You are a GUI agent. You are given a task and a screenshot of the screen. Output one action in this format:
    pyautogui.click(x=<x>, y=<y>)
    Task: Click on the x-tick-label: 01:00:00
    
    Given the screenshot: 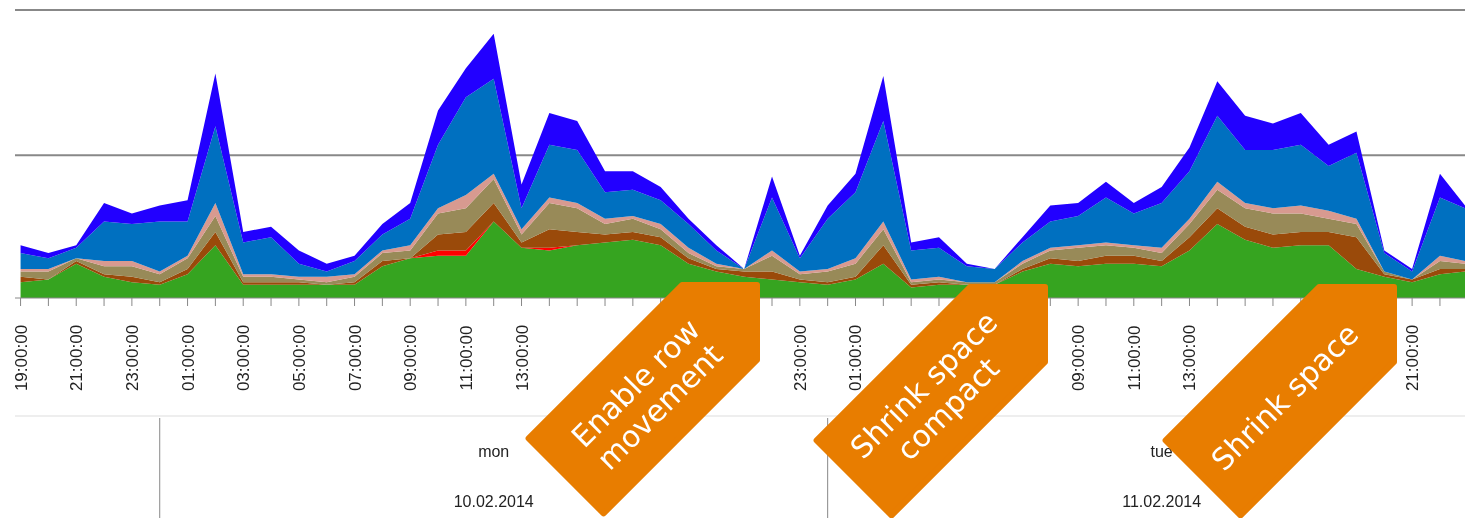 What is the action you would take?
    pyautogui.click(x=188, y=358)
    